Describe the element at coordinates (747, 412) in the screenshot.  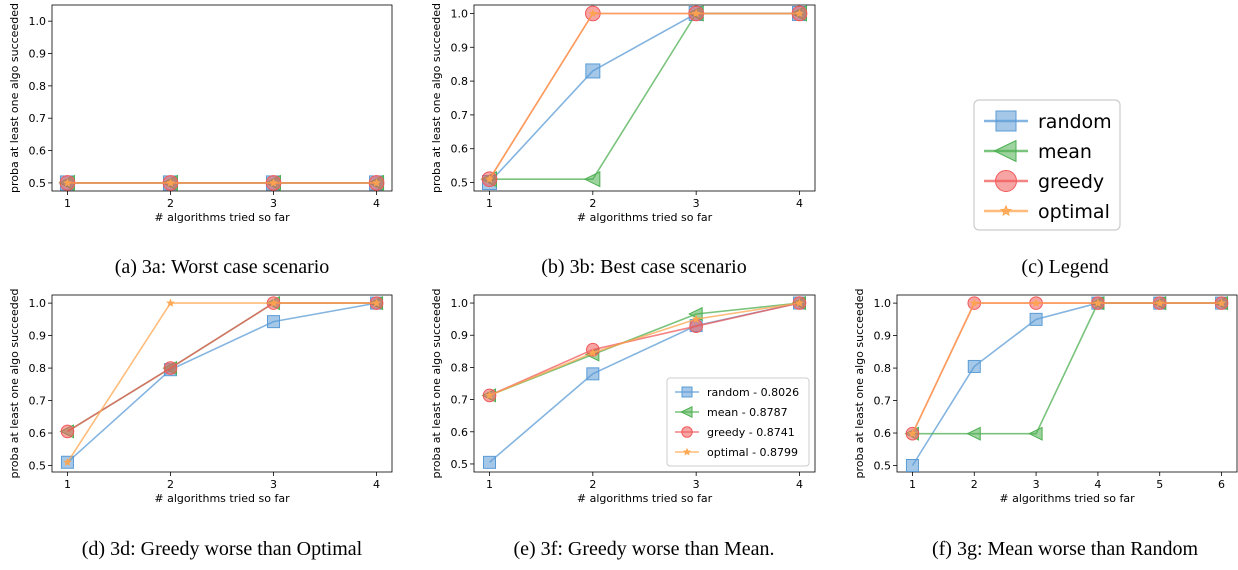
I see `legend-label-mean: mean - 0.8787` at that location.